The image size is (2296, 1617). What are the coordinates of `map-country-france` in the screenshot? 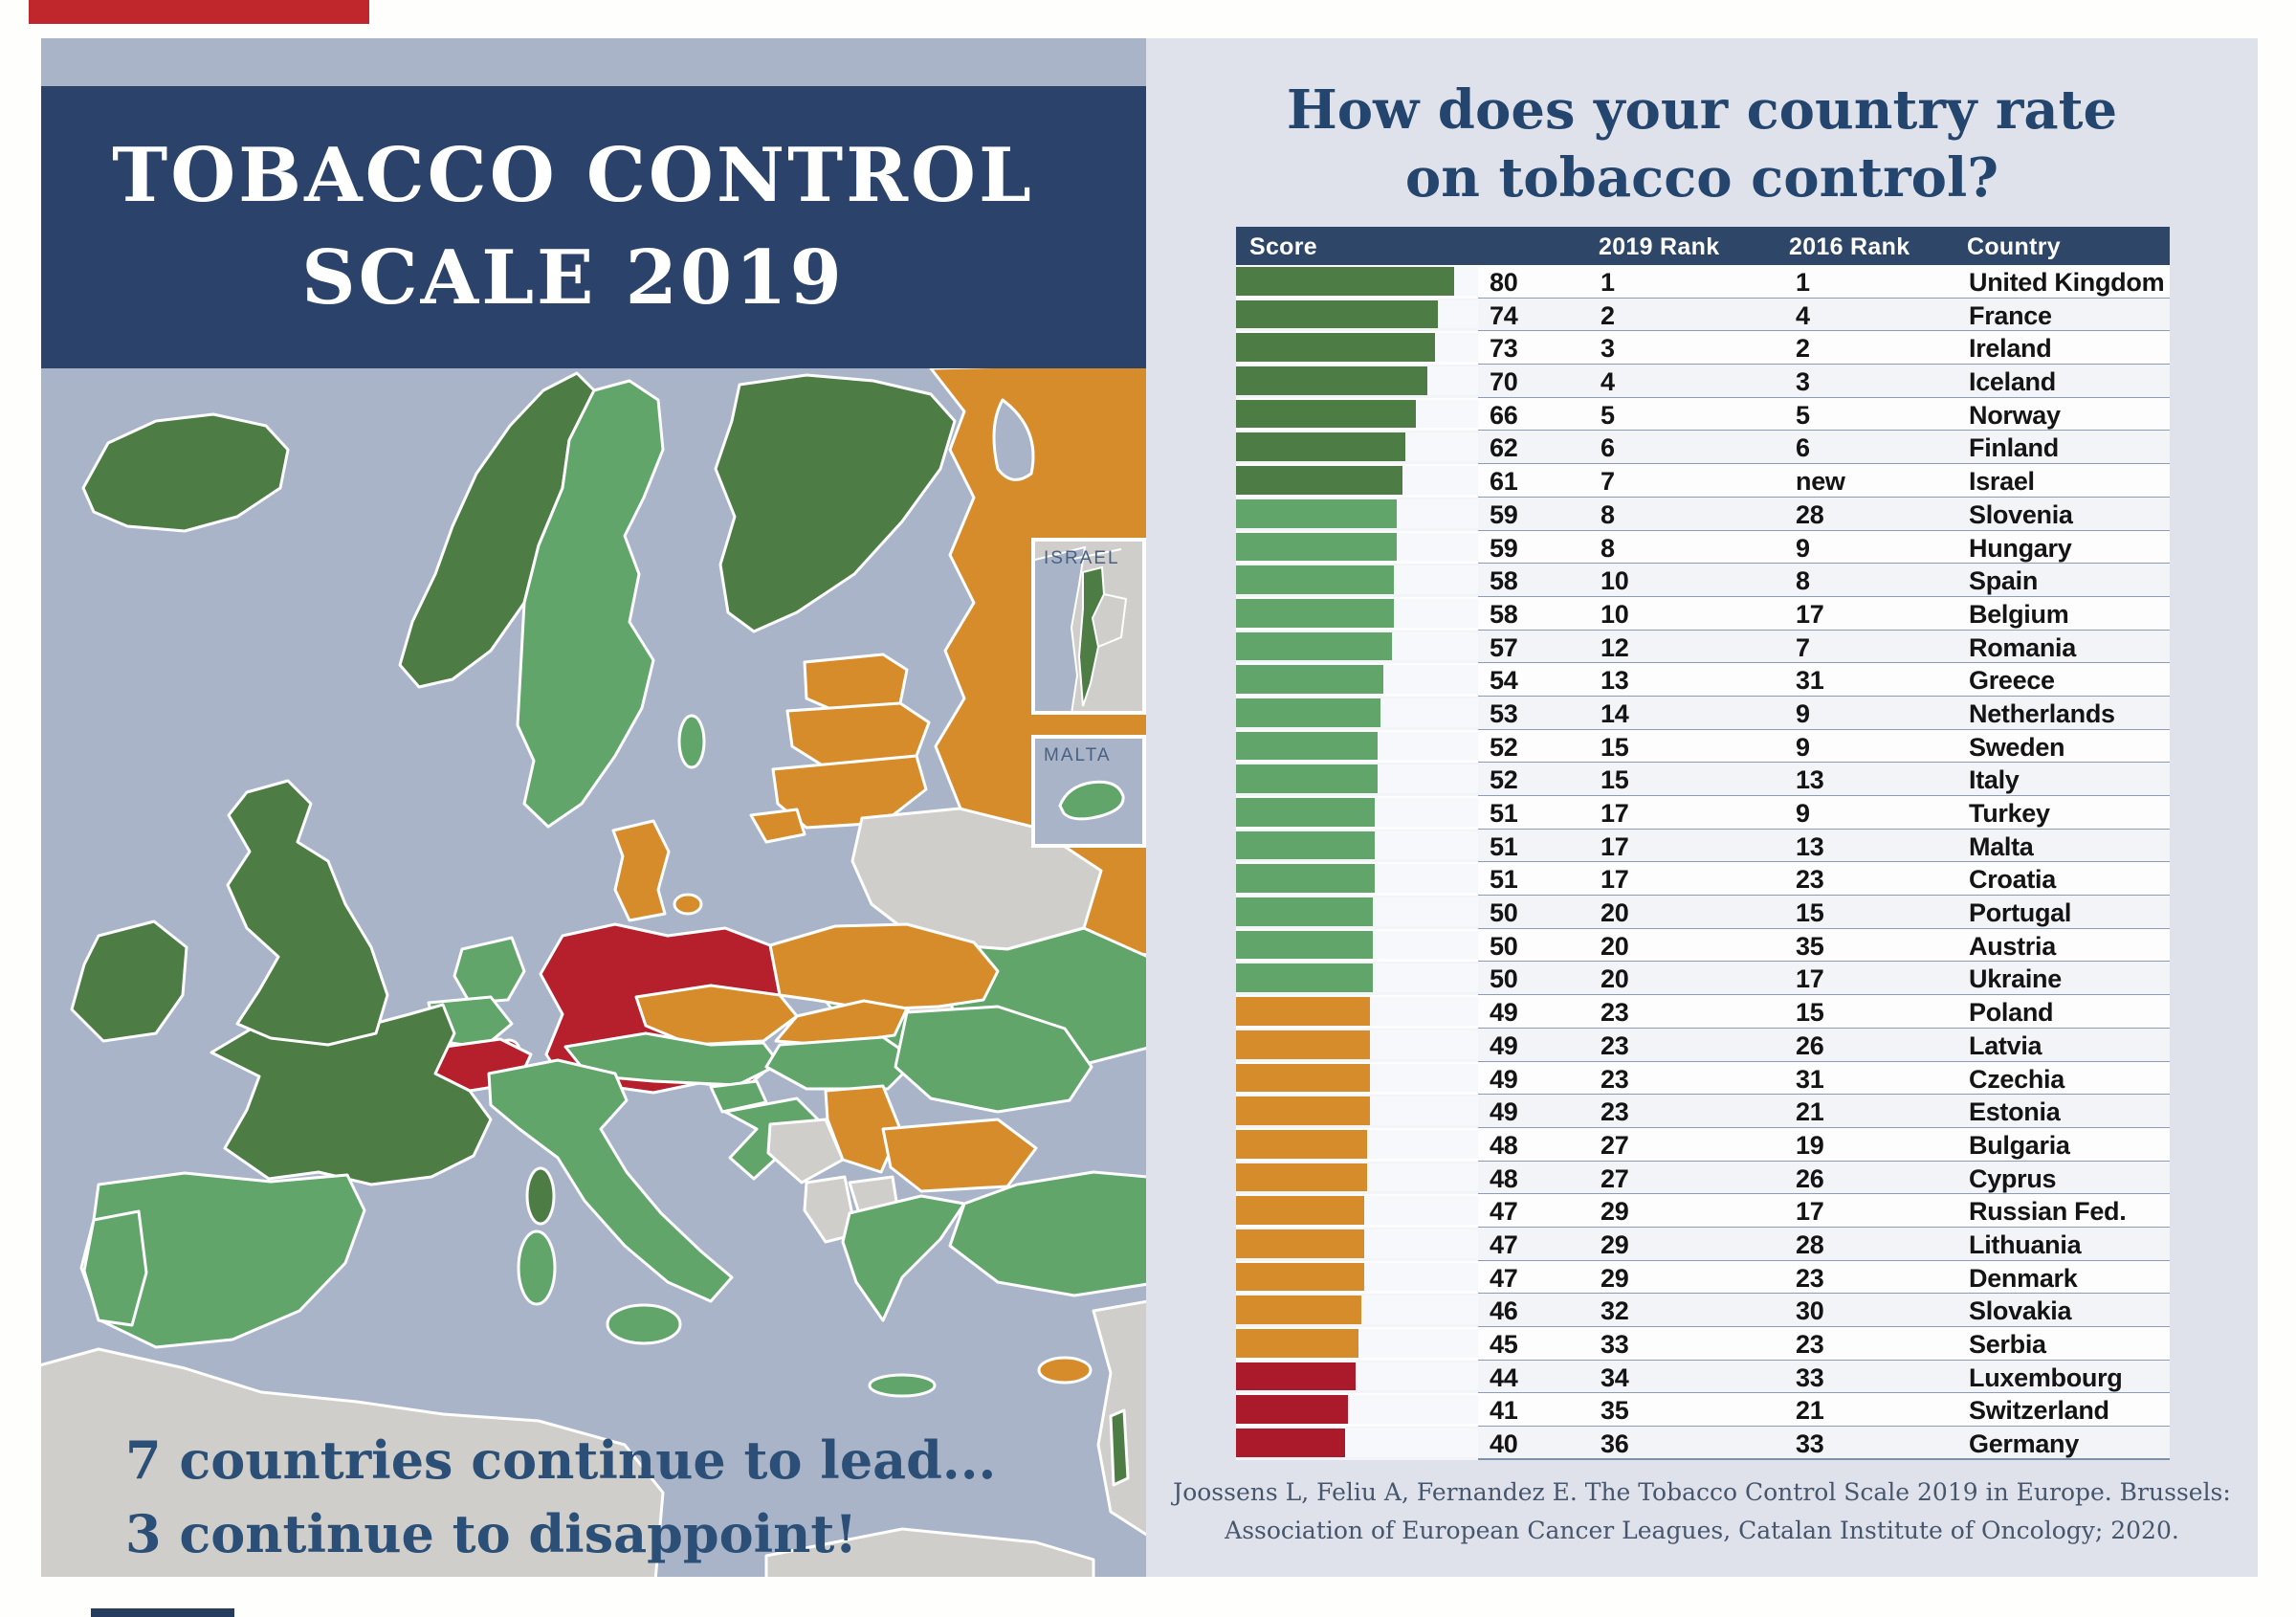 It's located at (352, 1094).